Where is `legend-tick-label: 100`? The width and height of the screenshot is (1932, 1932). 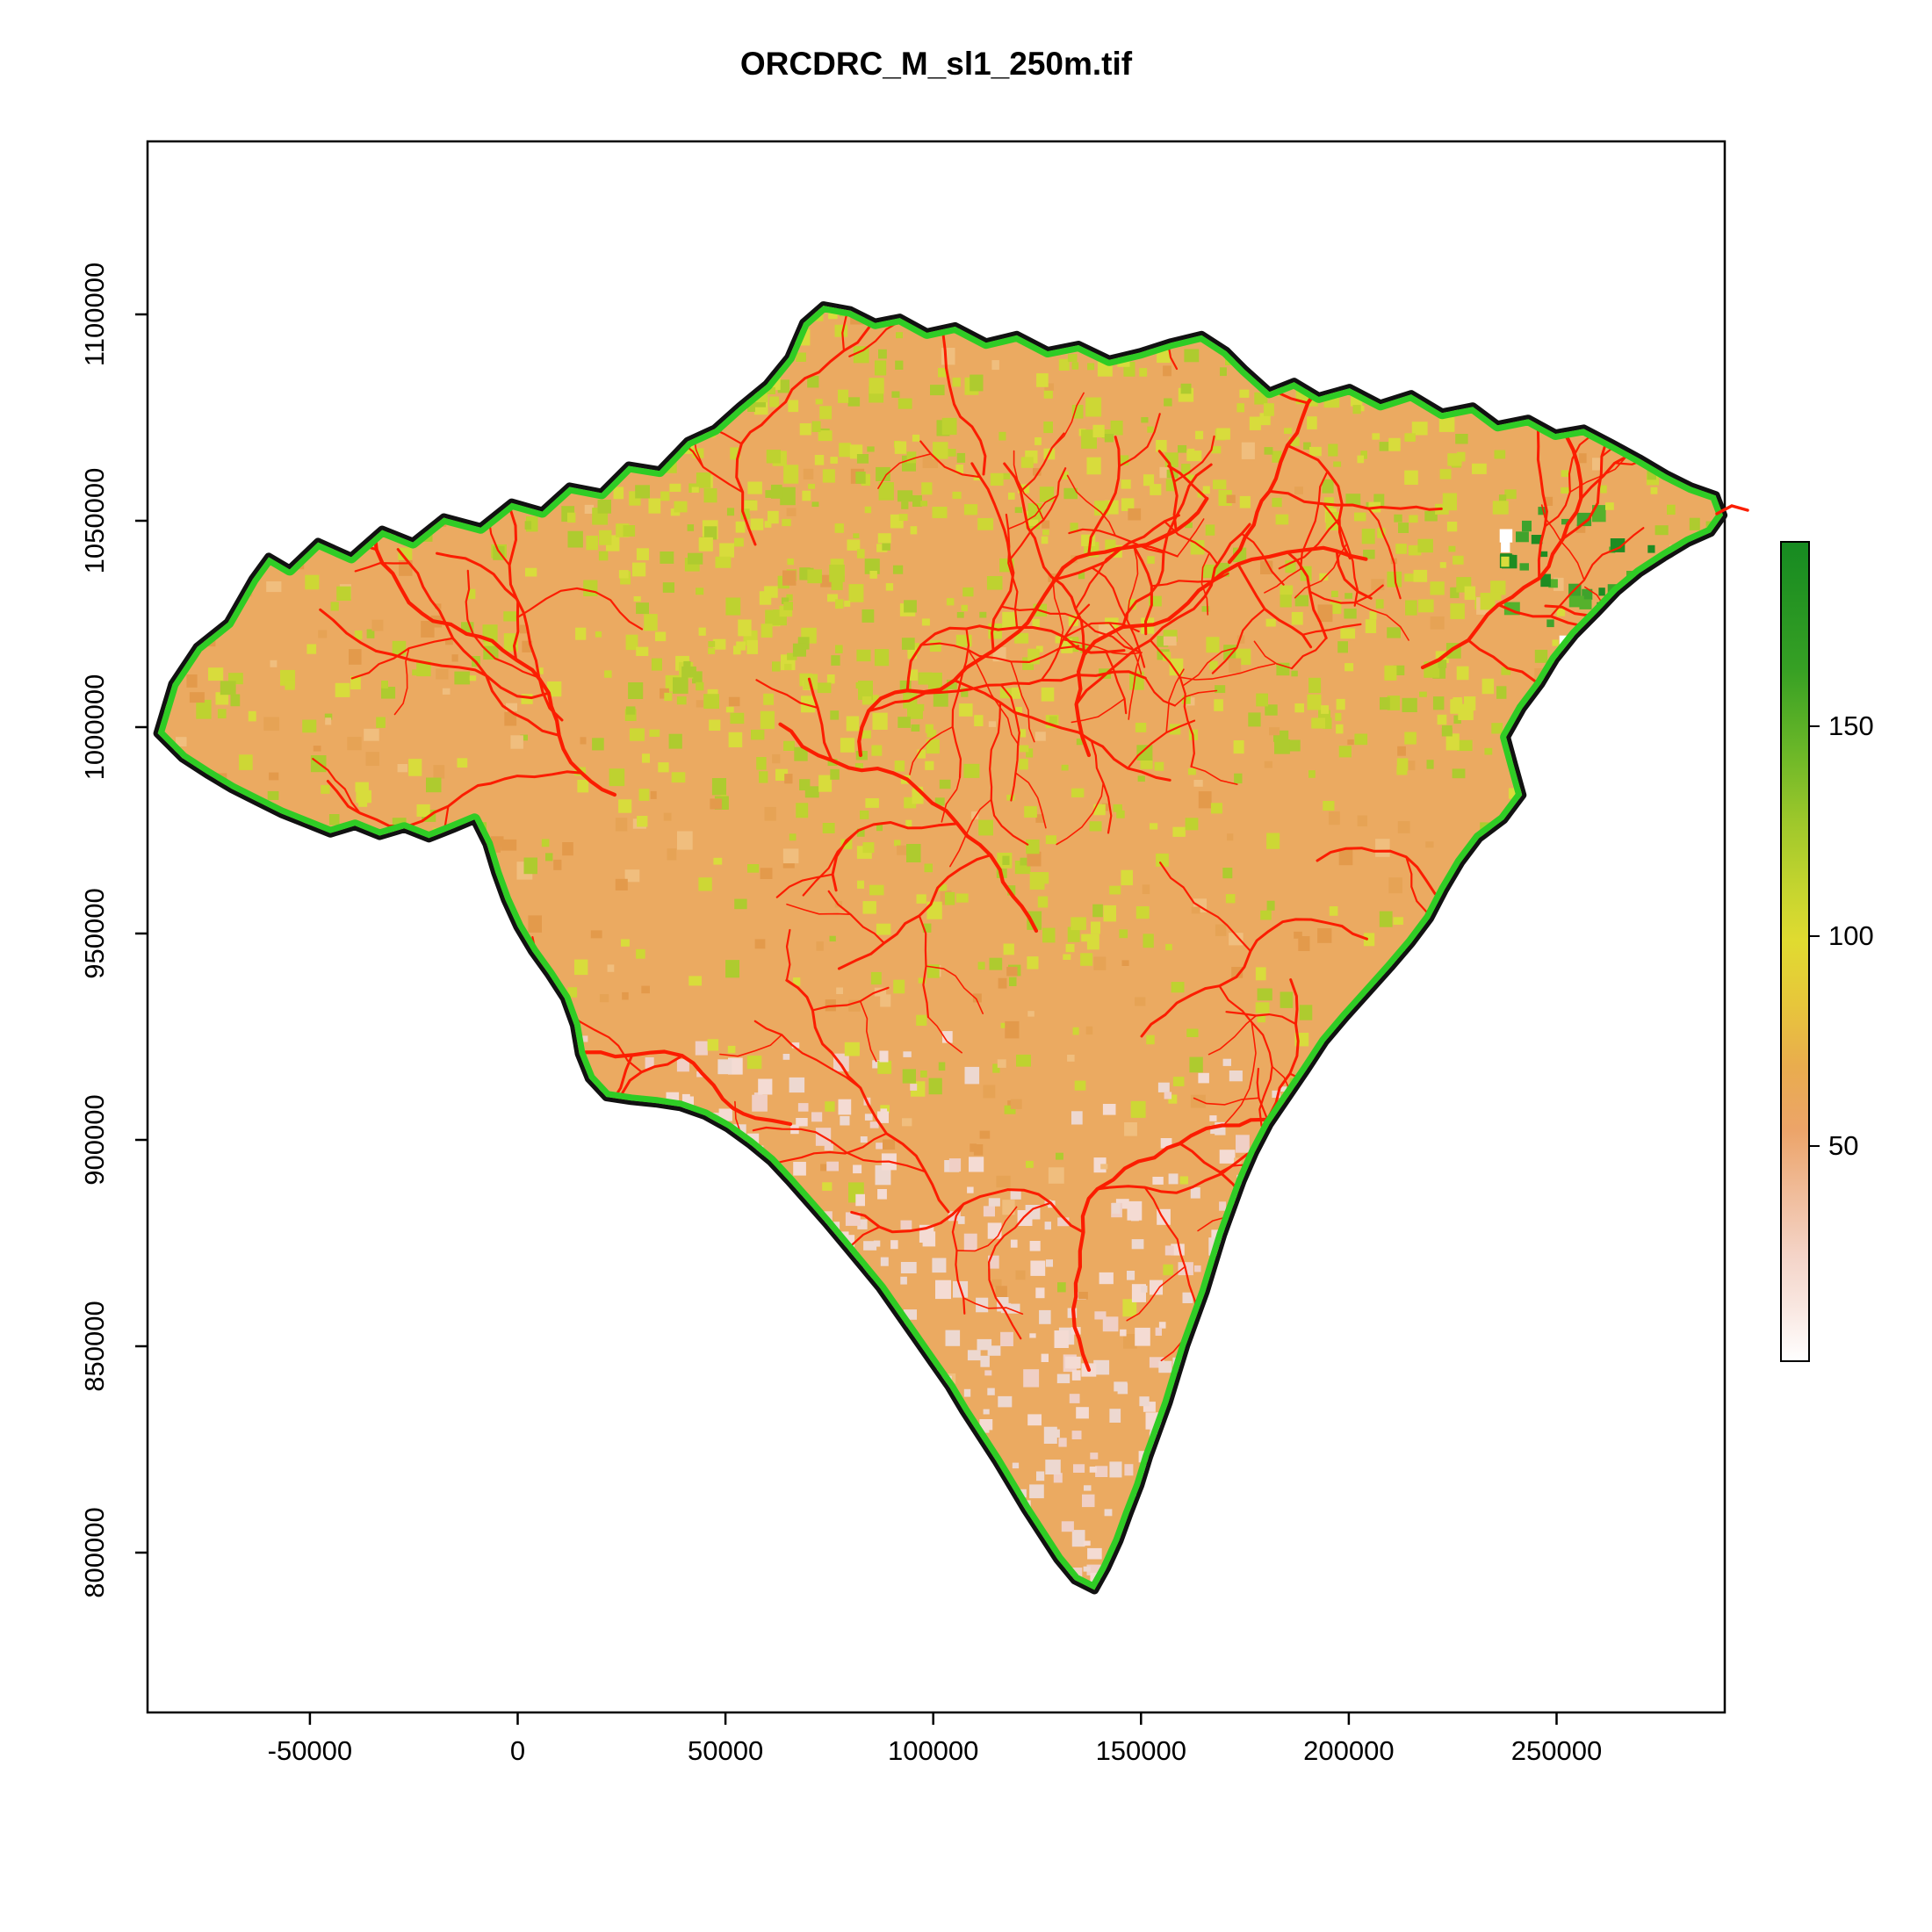 legend-tick-label: 100 is located at coordinates (1851, 935).